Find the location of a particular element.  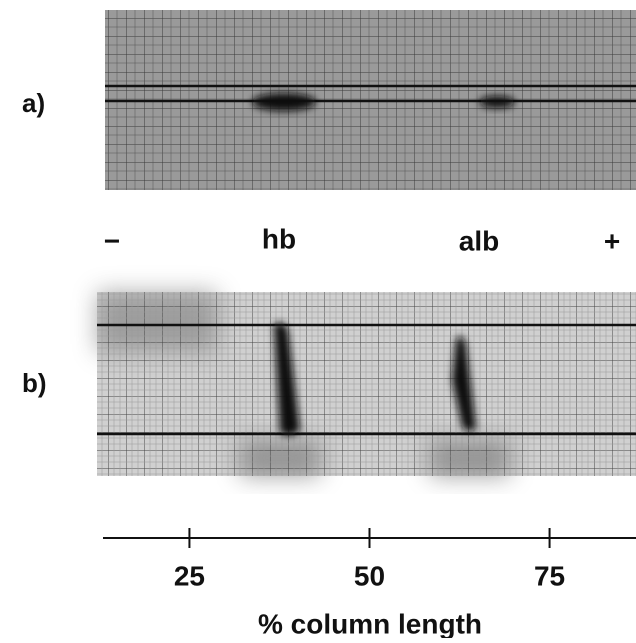

anode-label: + is located at coordinates (612, 240).